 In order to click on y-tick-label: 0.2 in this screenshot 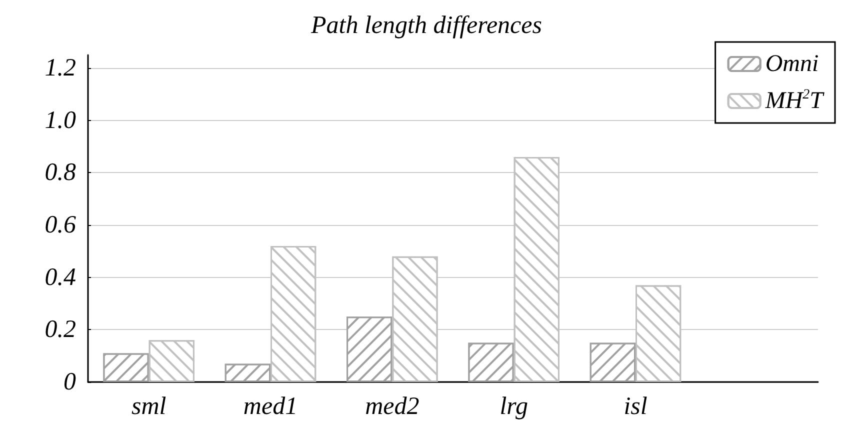, I will do `click(60, 330)`.